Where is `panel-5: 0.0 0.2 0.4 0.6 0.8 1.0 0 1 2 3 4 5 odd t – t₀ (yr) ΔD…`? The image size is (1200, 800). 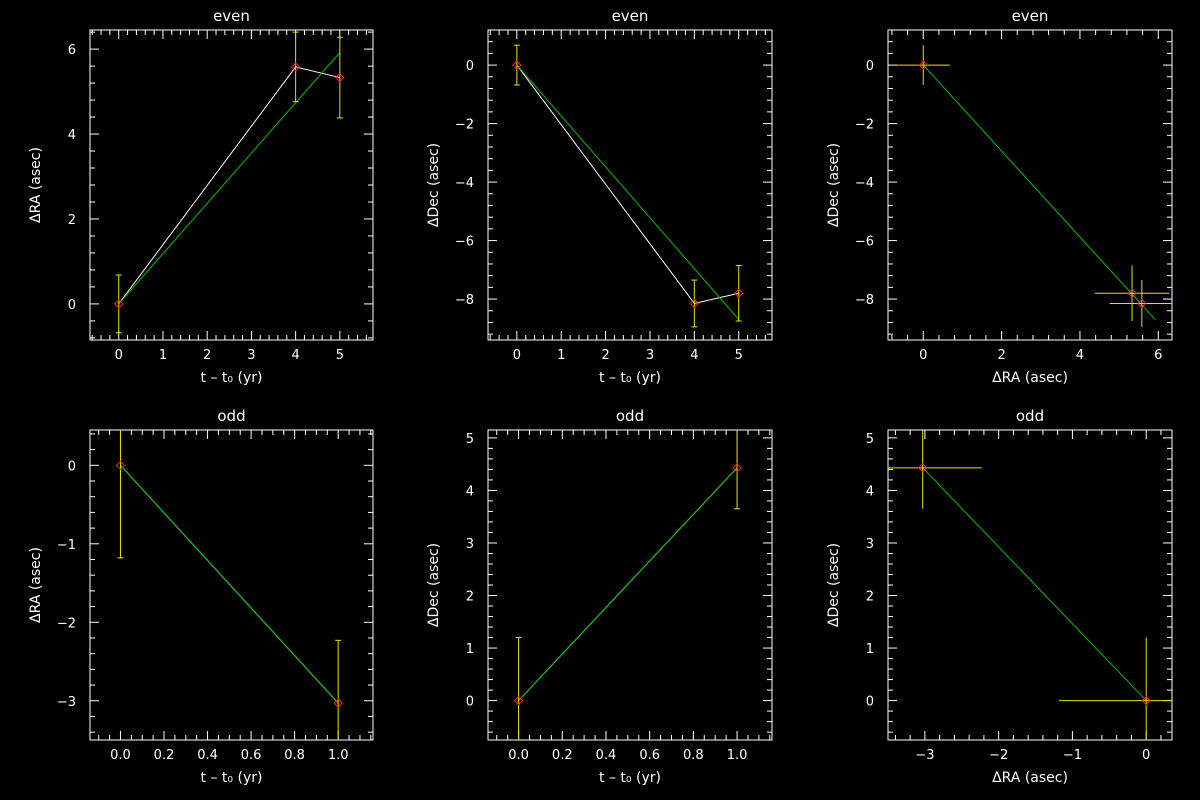
panel-5: 0.0 0.2 0.4 0.6 0.8 1.0 0 1 2 3 4 5 odd t – t₀ (yr) ΔD… is located at coordinates (599, 596).